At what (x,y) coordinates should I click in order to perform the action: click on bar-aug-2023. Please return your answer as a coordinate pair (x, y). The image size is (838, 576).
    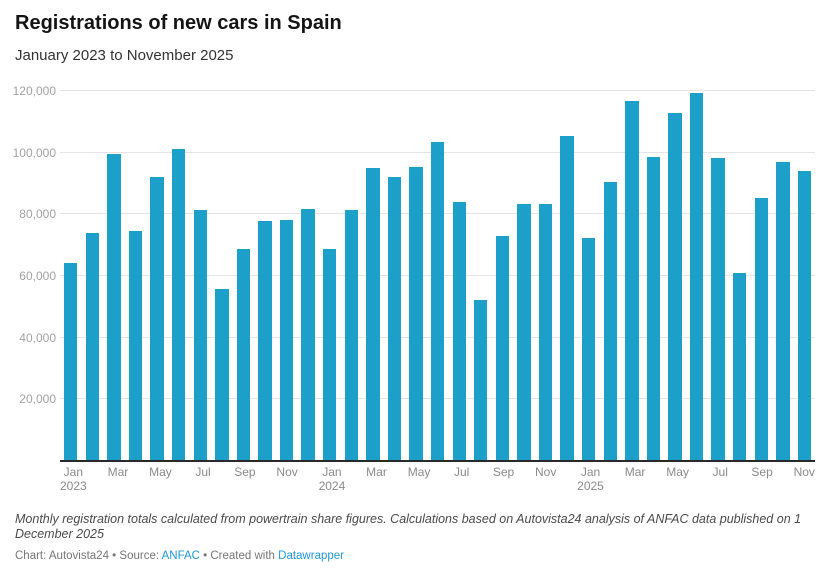
    Looking at the image, I should click on (222, 374).